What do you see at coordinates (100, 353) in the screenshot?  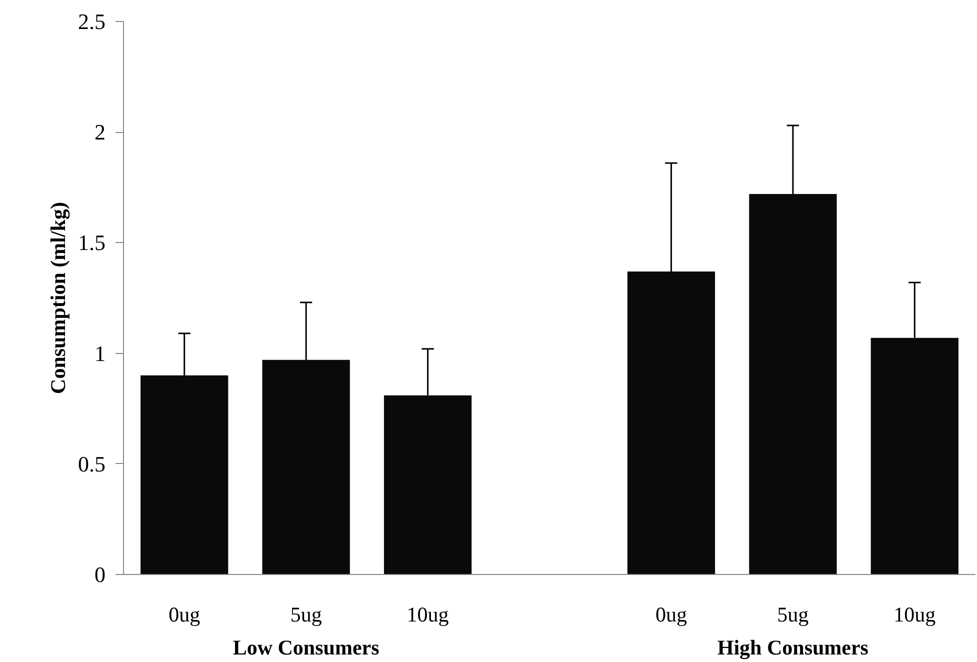 I see `y-tick-label: 1` at bounding box center [100, 353].